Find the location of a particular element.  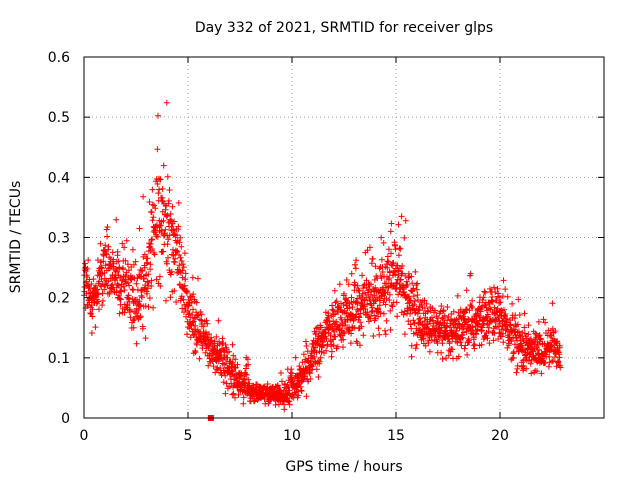

y-tick-label-1: 0.1 is located at coordinates (59, 359).